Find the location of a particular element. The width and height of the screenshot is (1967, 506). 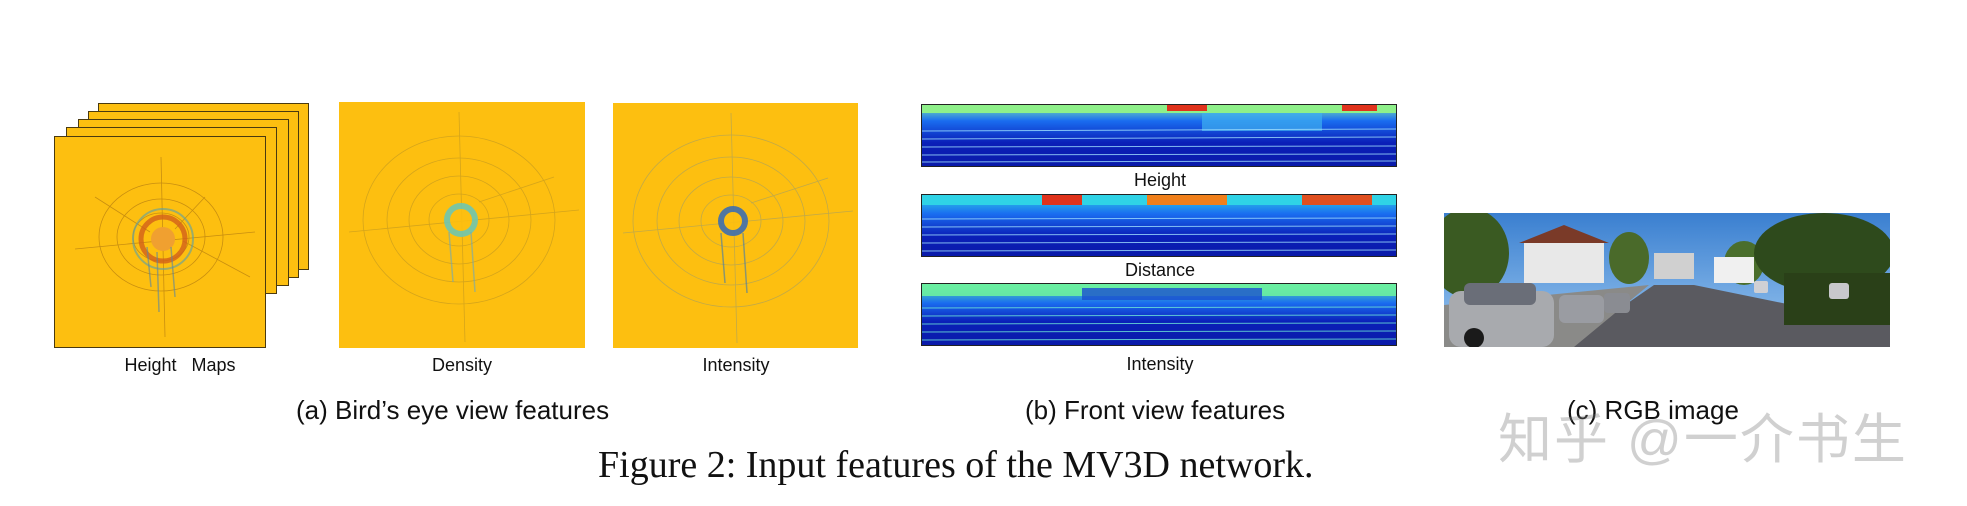

density-pointcloud is located at coordinates (462, 225).